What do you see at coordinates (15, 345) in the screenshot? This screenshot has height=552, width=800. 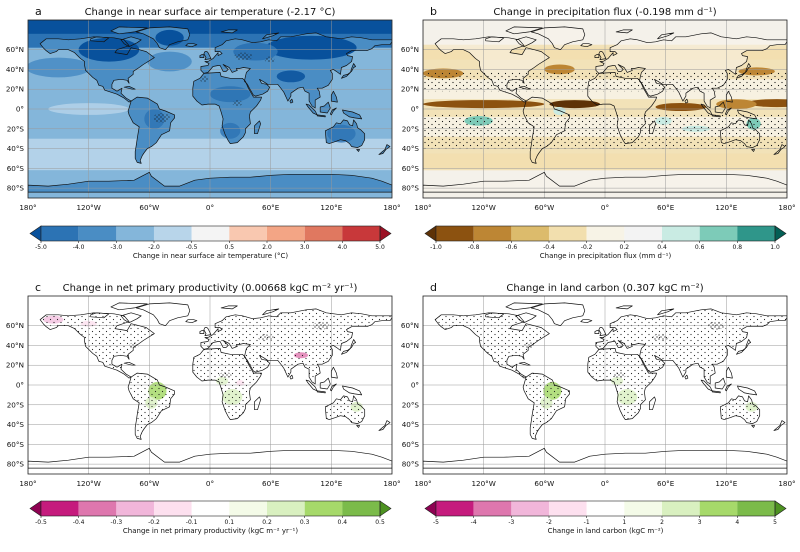 I see `lat-tick-label: 40°N` at bounding box center [15, 345].